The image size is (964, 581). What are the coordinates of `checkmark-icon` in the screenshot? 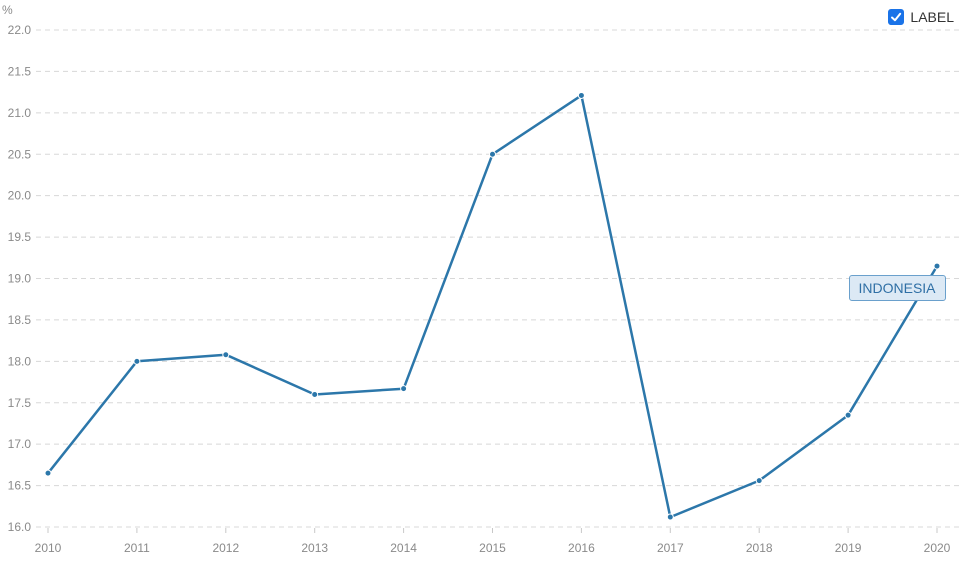 It's located at (896, 17).